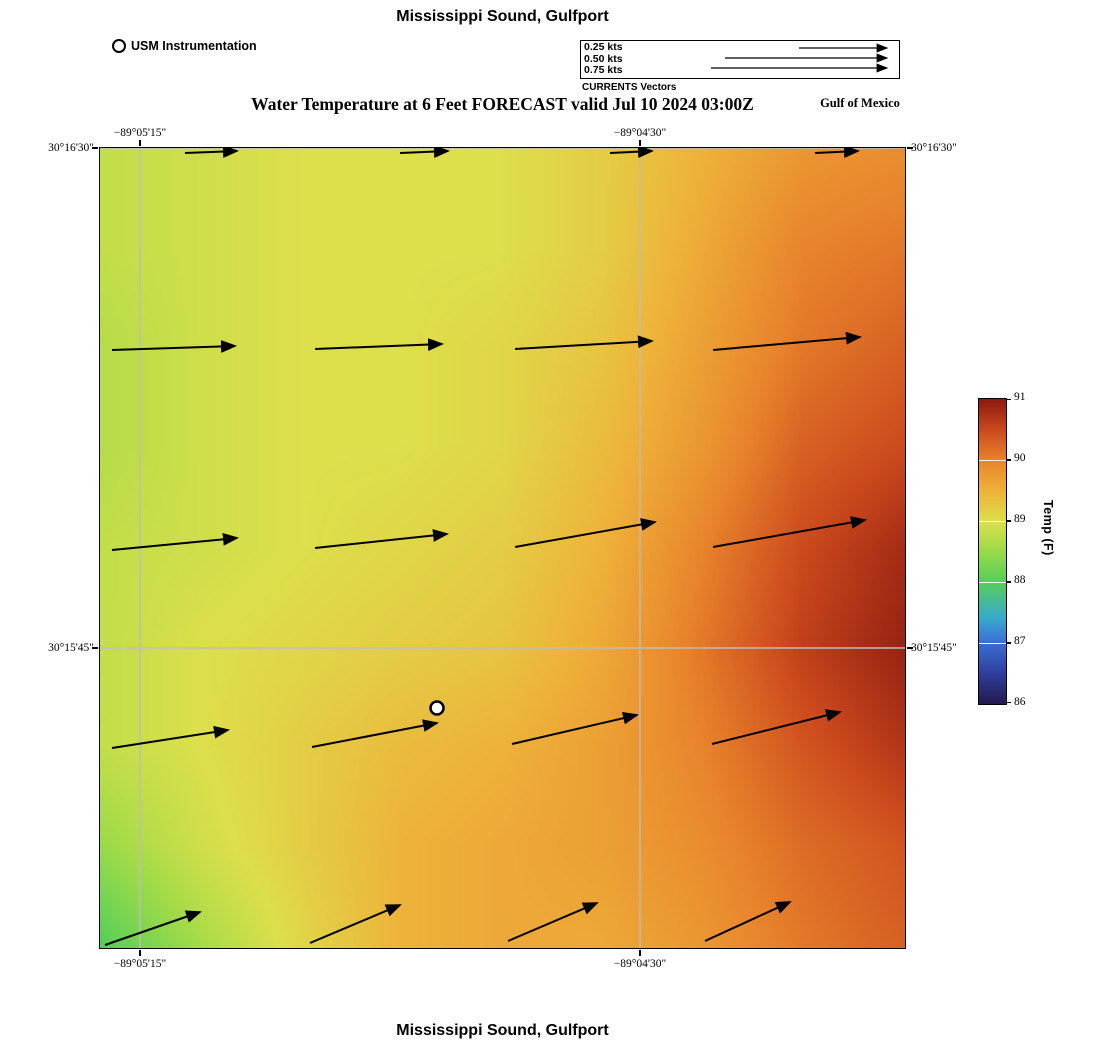 This screenshot has height=1050, width=1100. I want to click on station-legend-label: USM Instrumentation, so click(194, 46).